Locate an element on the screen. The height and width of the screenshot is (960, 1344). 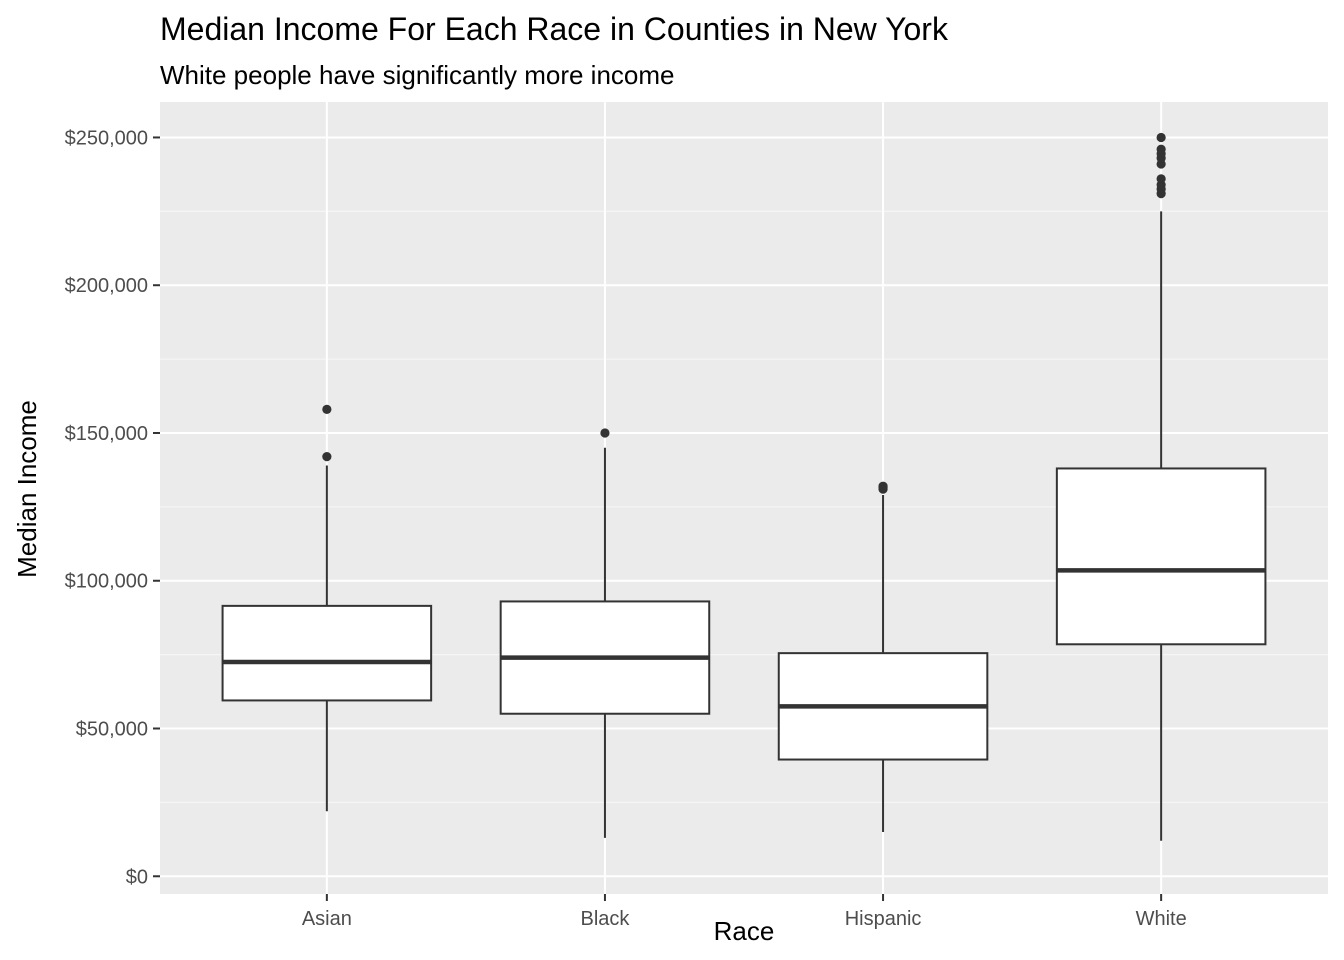
y-tick-label: $0 is located at coordinates (137, 877).